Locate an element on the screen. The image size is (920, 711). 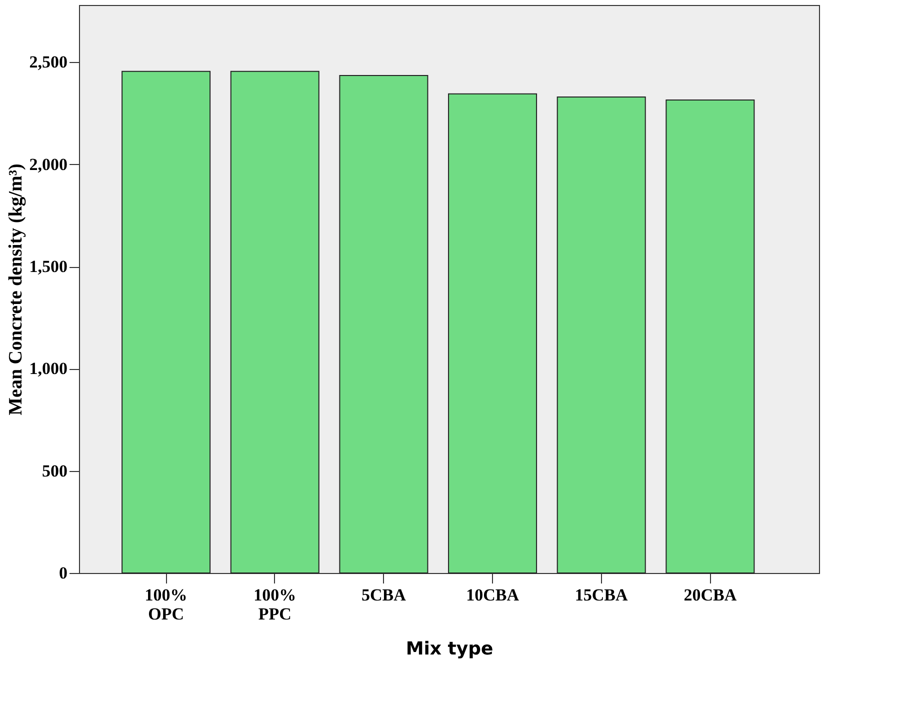
y-tick-label: 0 is located at coordinates (63, 573).